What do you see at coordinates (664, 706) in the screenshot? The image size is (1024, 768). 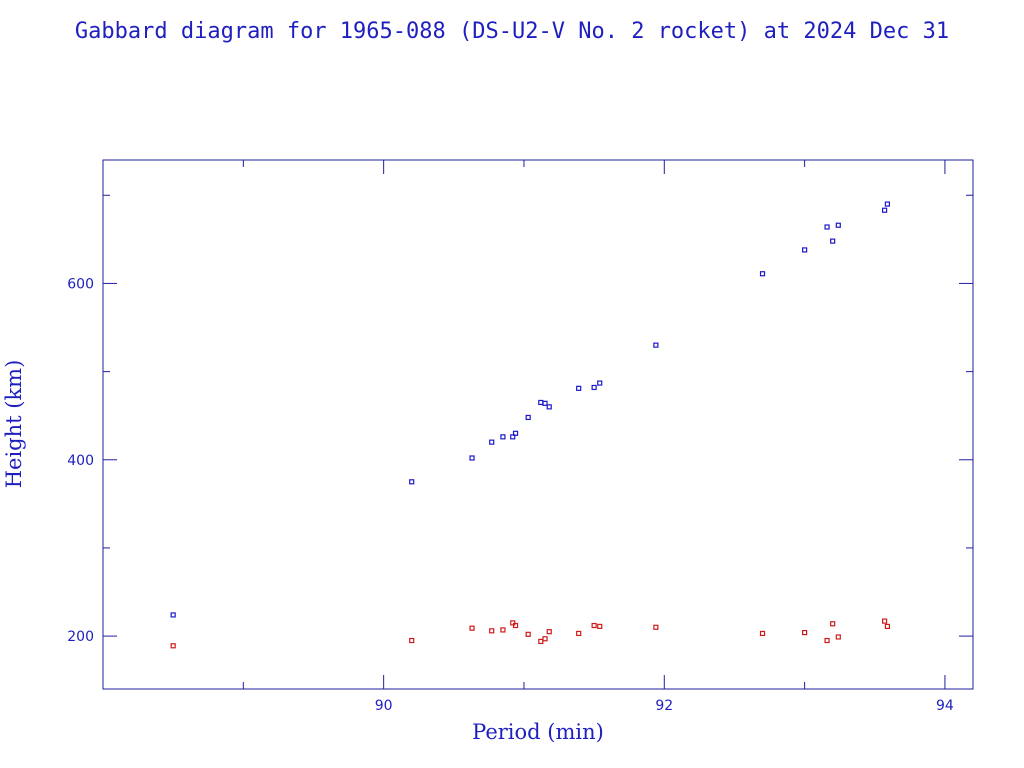 I see `x-tick-label: 92` at bounding box center [664, 706].